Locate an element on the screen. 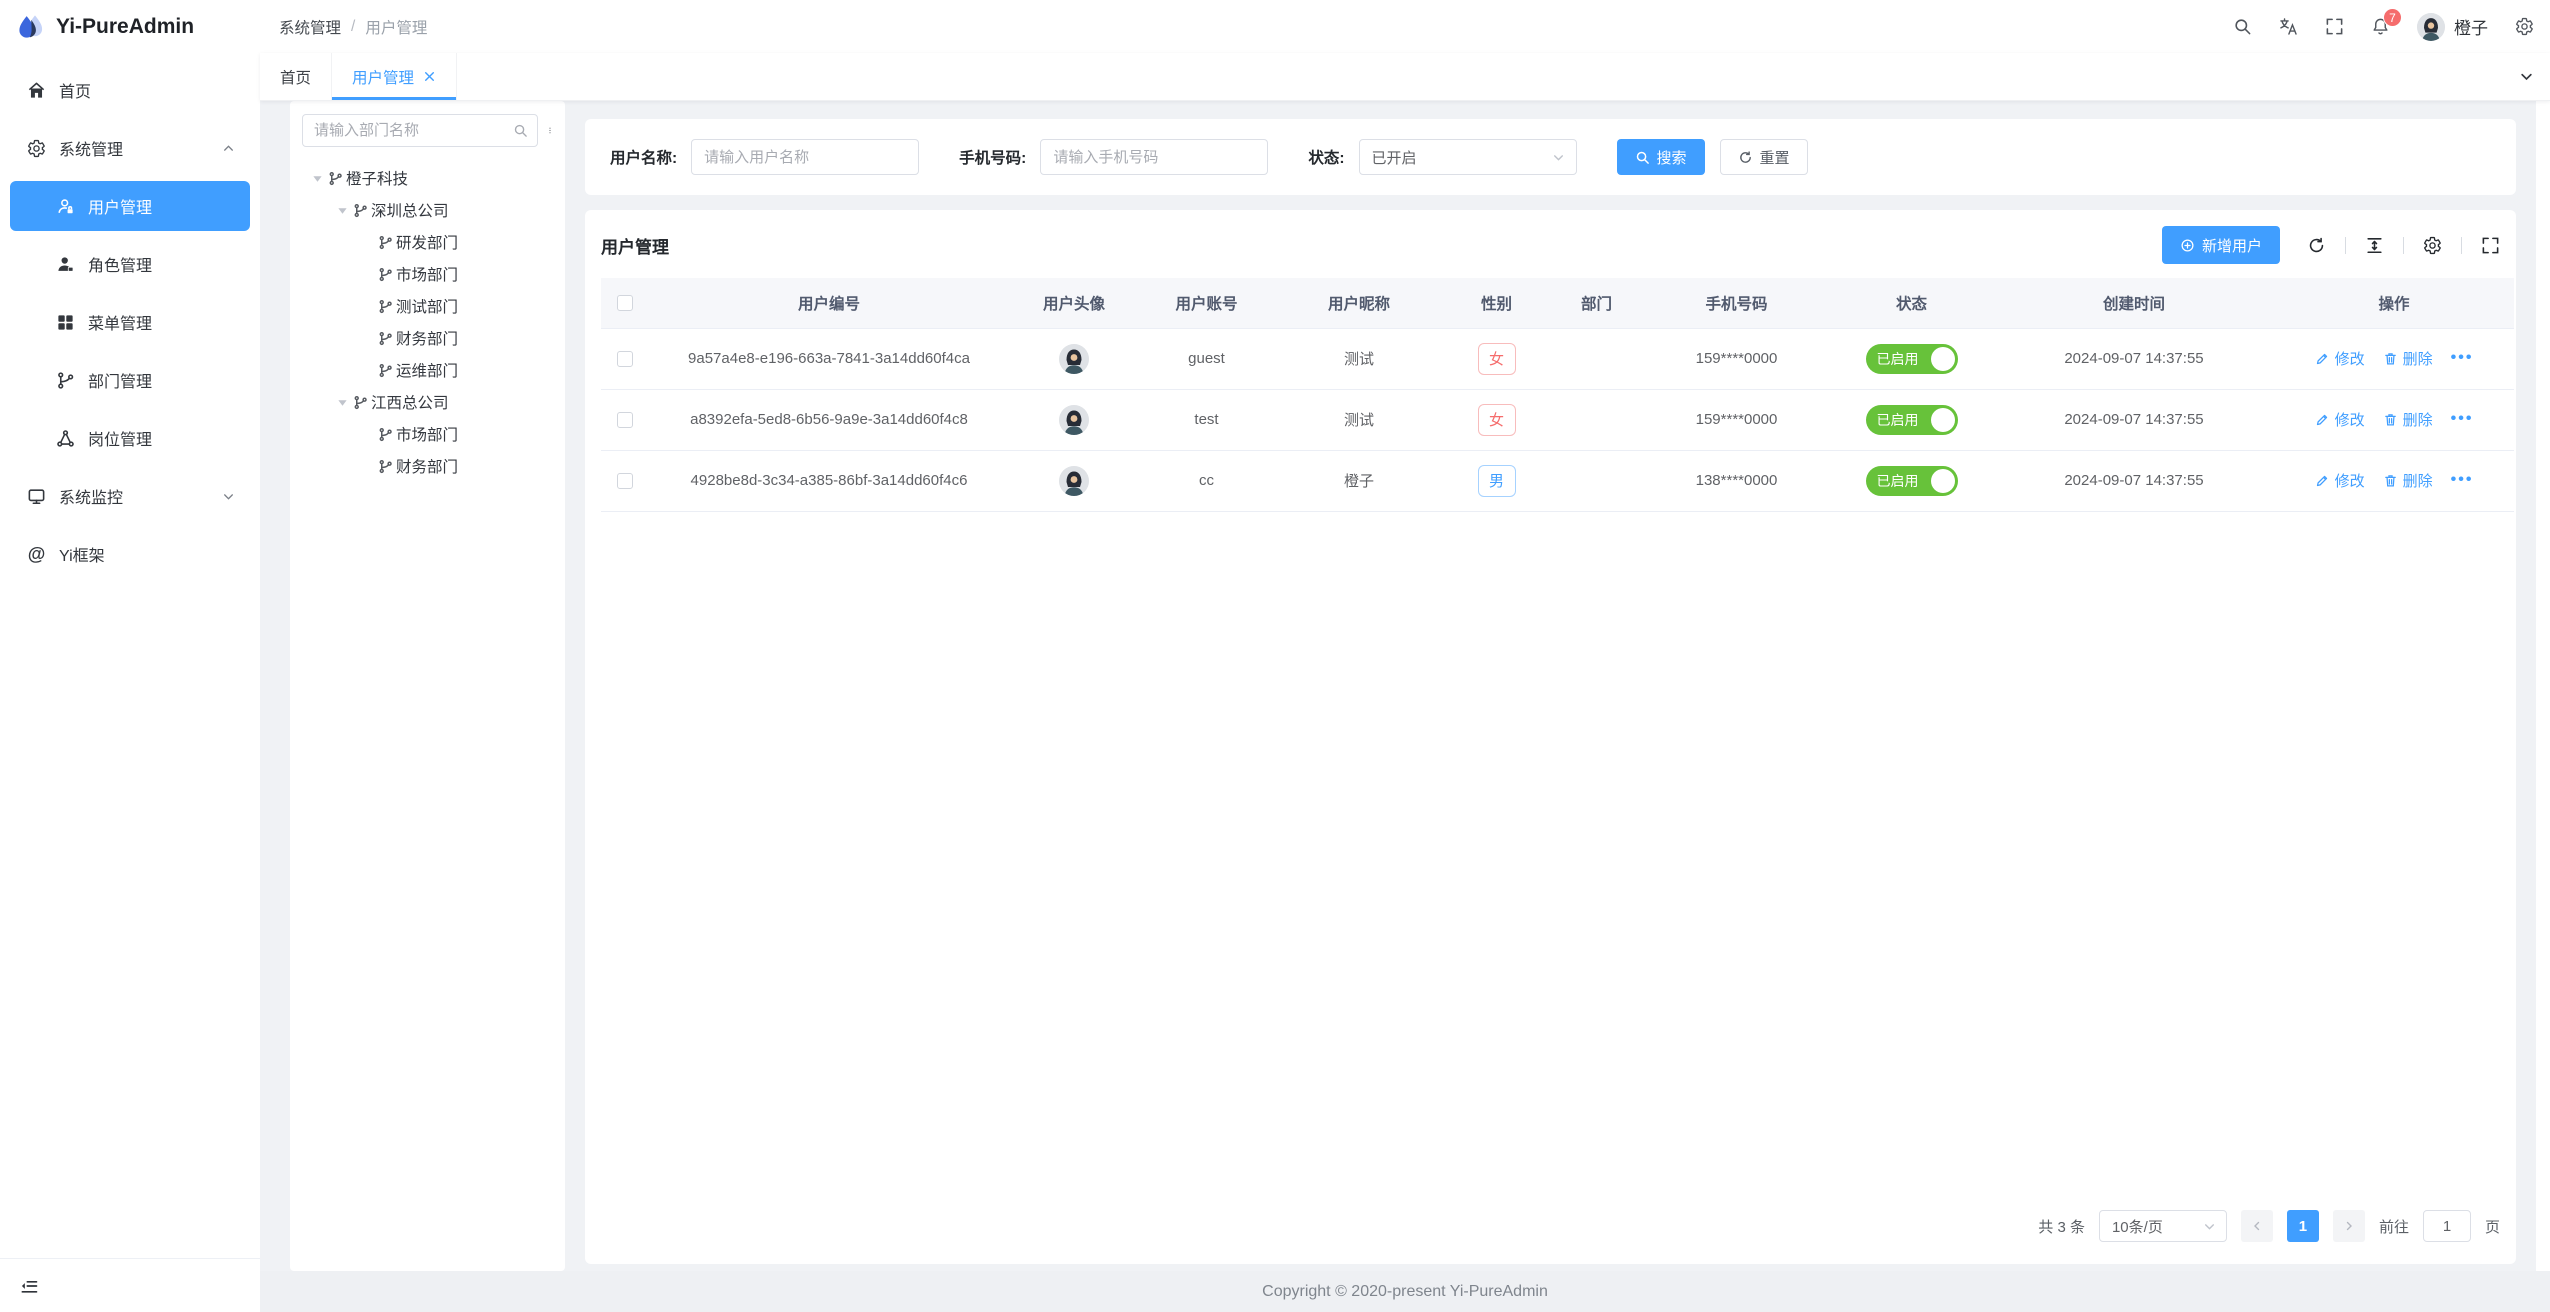 The height and width of the screenshot is (1312, 2550). breadcrumb-item: 系统管理 is located at coordinates (310, 28).